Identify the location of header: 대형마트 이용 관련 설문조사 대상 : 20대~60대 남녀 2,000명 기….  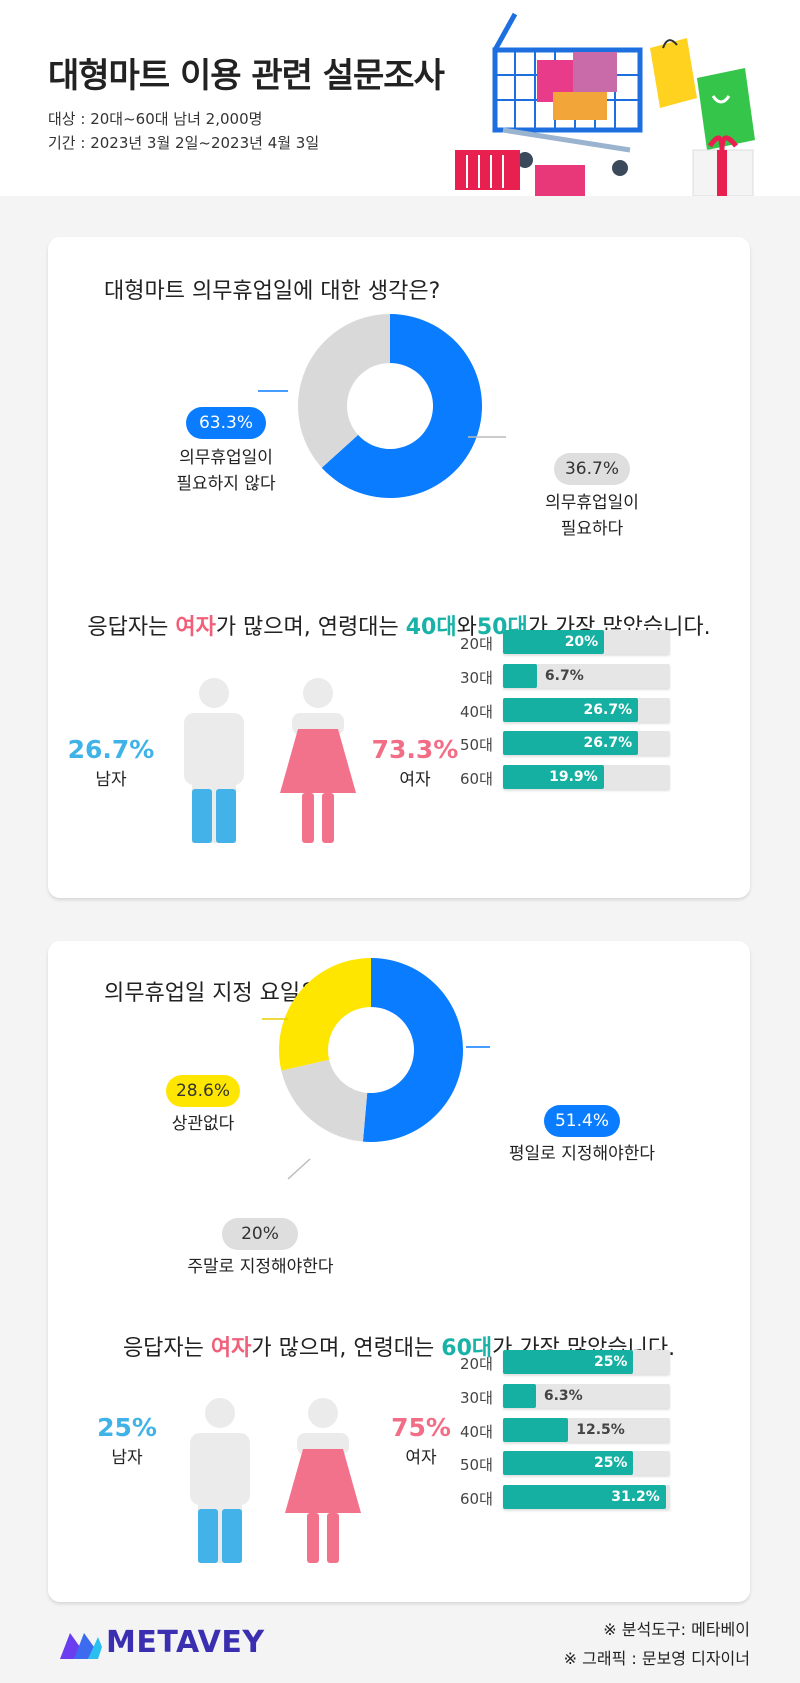
(400, 98).